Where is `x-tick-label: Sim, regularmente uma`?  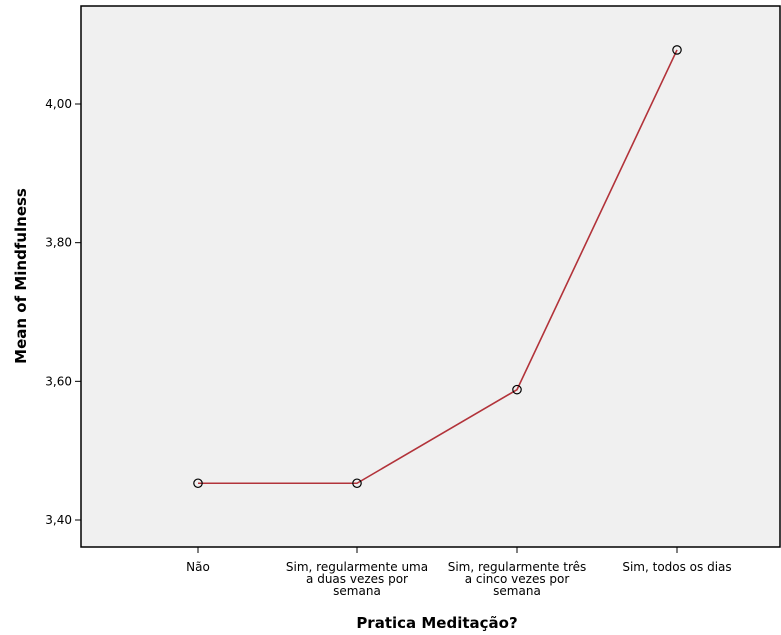 x-tick-label: Sim, regularmente uma is located at coordinates (357, 567).